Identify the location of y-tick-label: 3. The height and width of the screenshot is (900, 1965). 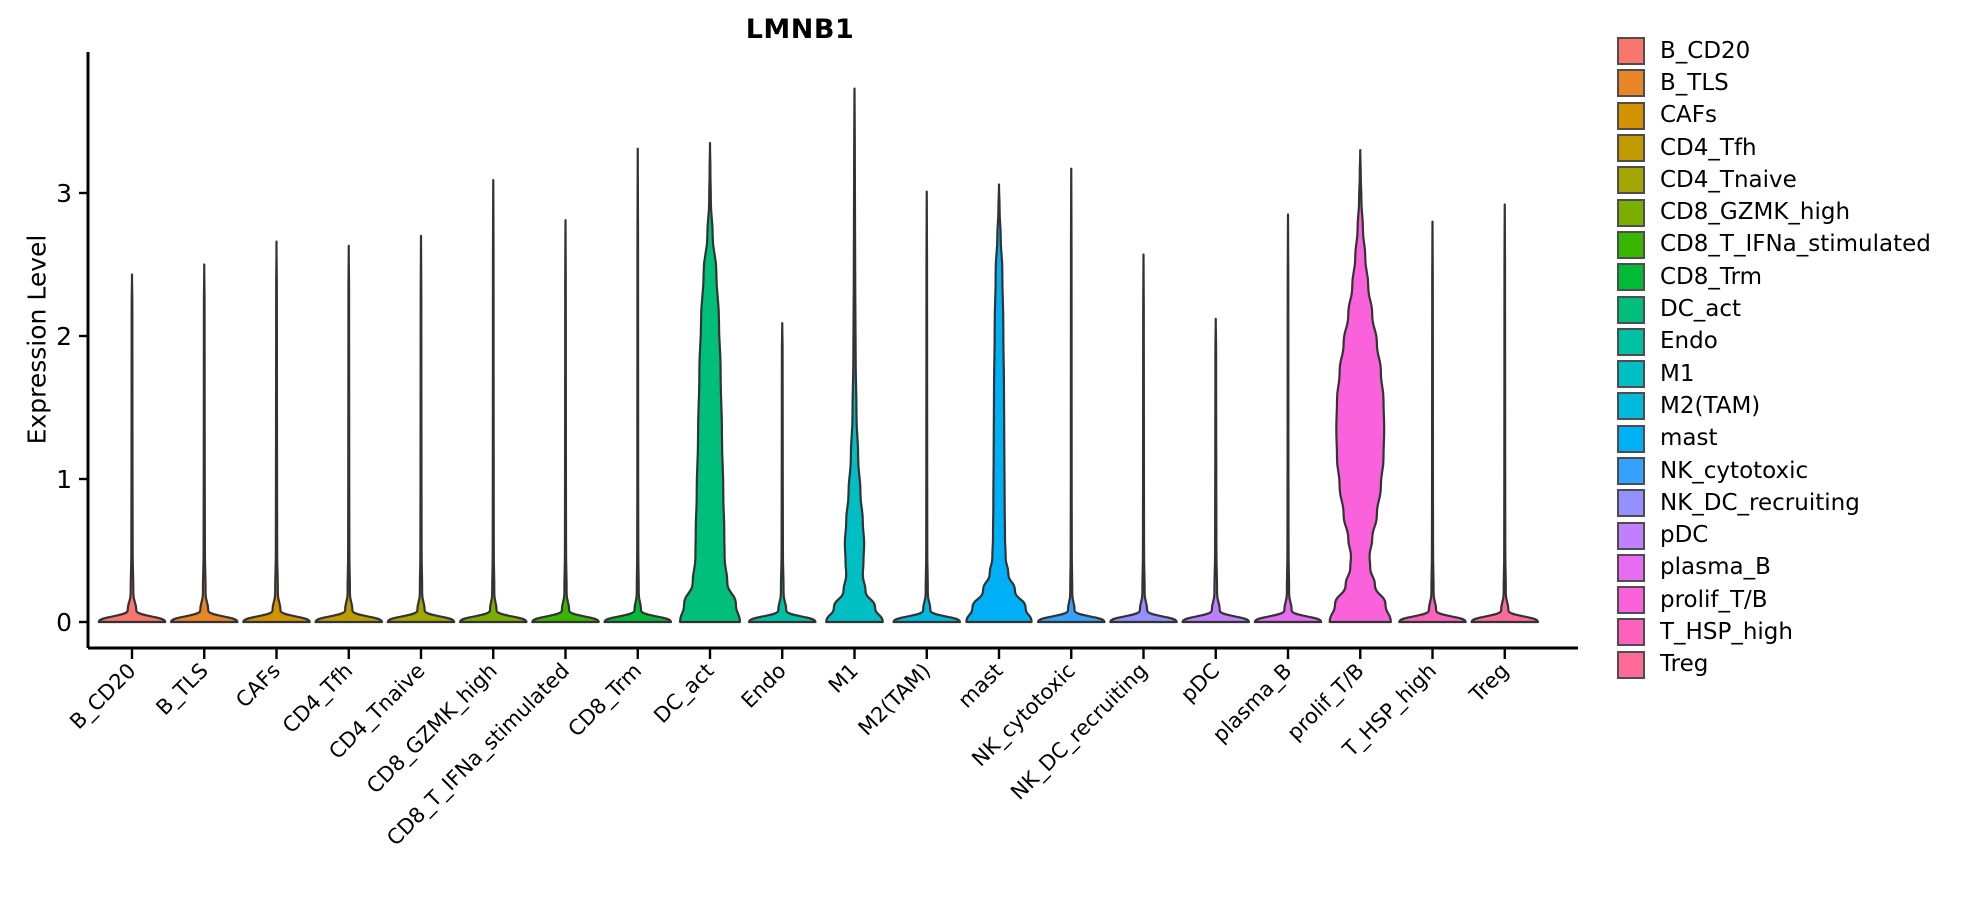
(64, 193).